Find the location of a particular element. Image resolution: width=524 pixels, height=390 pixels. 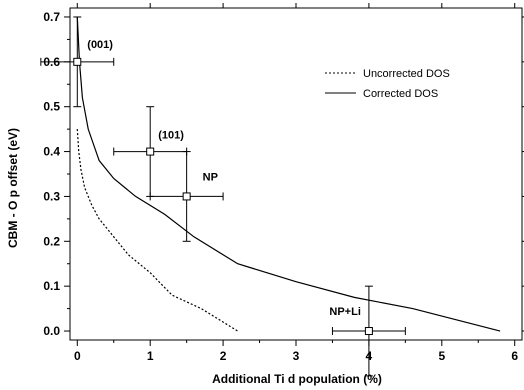

point-annotation: (001) is located at coordinates (100, 45).